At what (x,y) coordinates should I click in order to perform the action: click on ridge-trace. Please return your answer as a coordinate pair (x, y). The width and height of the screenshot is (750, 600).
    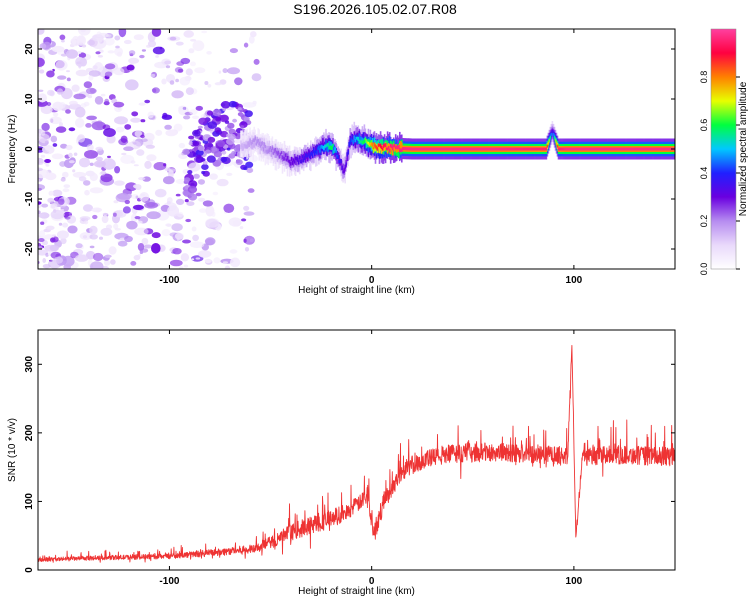
    Looking at the image, I should click on (457, 152).